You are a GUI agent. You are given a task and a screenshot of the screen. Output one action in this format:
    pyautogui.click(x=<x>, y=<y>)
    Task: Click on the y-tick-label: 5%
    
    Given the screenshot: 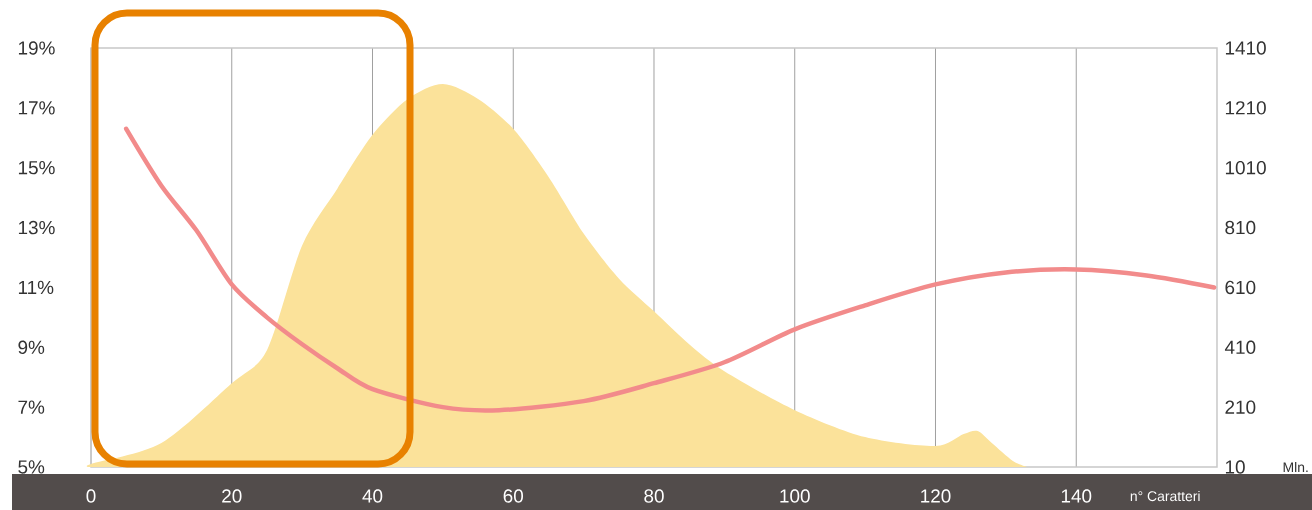 What is the action you would take?
    pyautogui.click(x=31, y=467)
    